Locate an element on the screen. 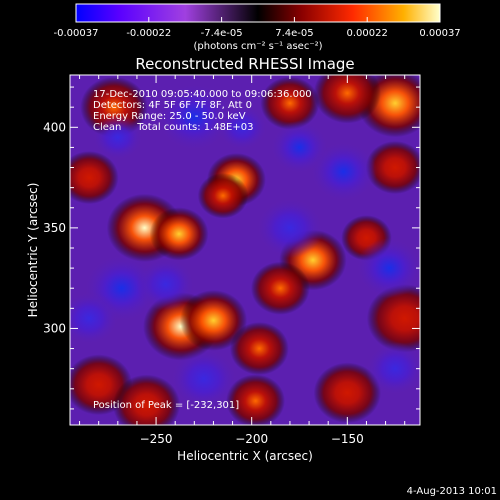 This screenshot has width=500, height=500. colorbar is located at coordinates (258, 13).